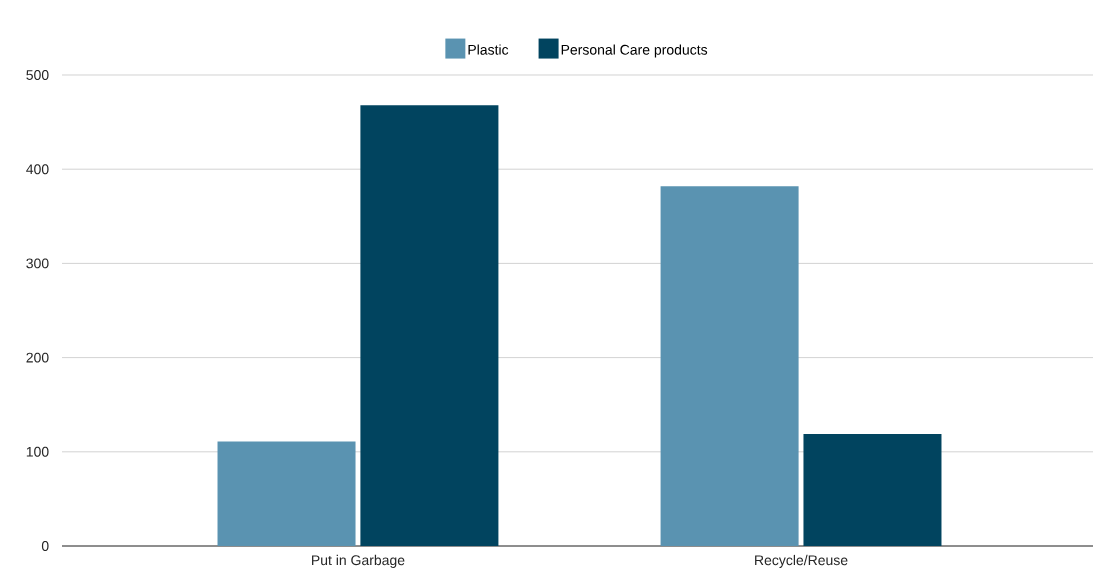 The image size is (1093, 586). What do you see at coordinates (358, 561) in the screenshot?
I see `x-tick-label: Put in Garbage` at bounding box center [358, 561].